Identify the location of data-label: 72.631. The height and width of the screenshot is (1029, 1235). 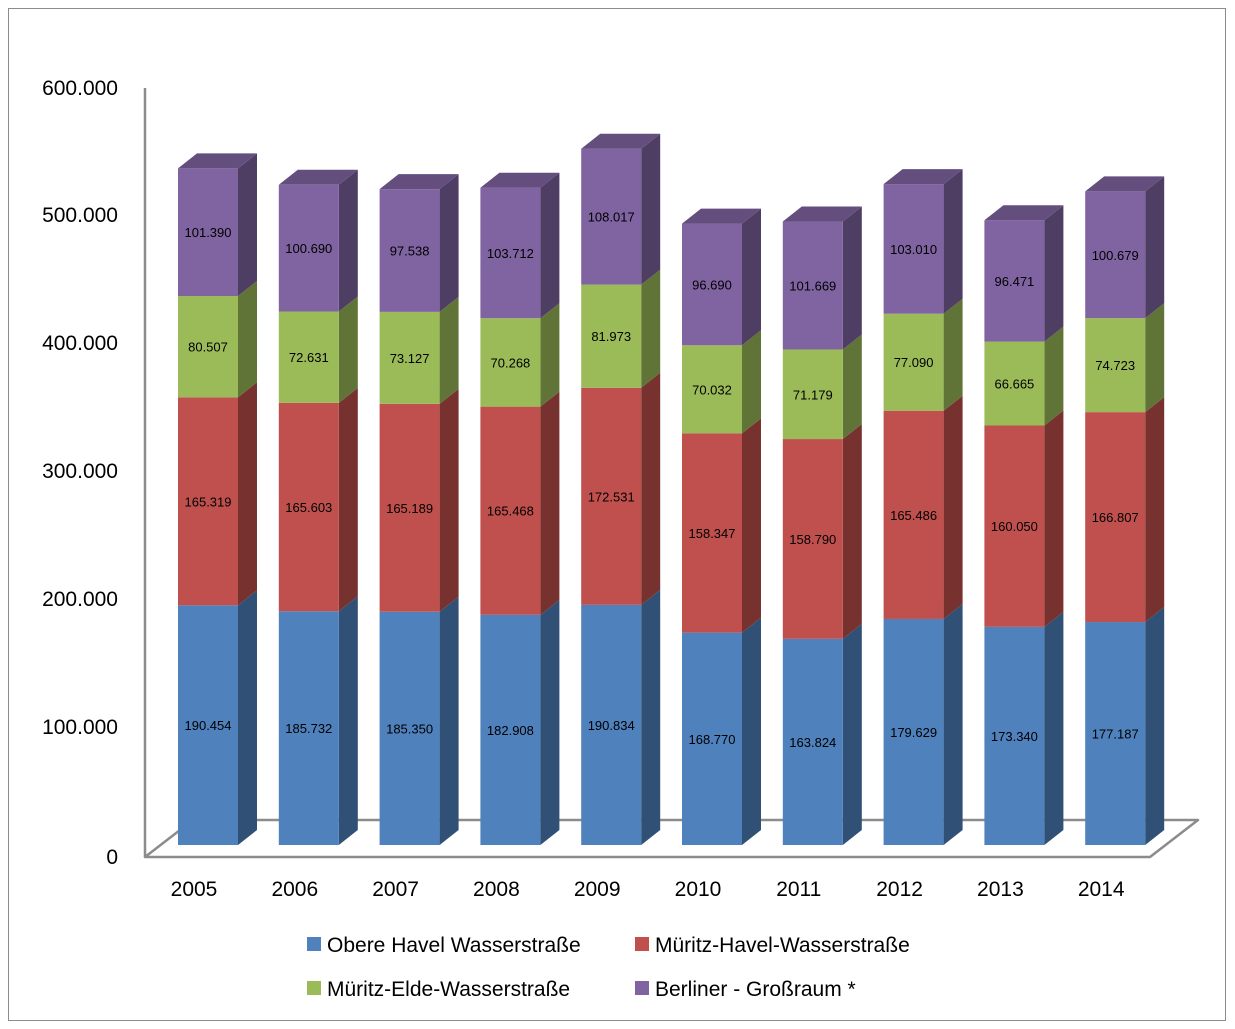
(309, 357).